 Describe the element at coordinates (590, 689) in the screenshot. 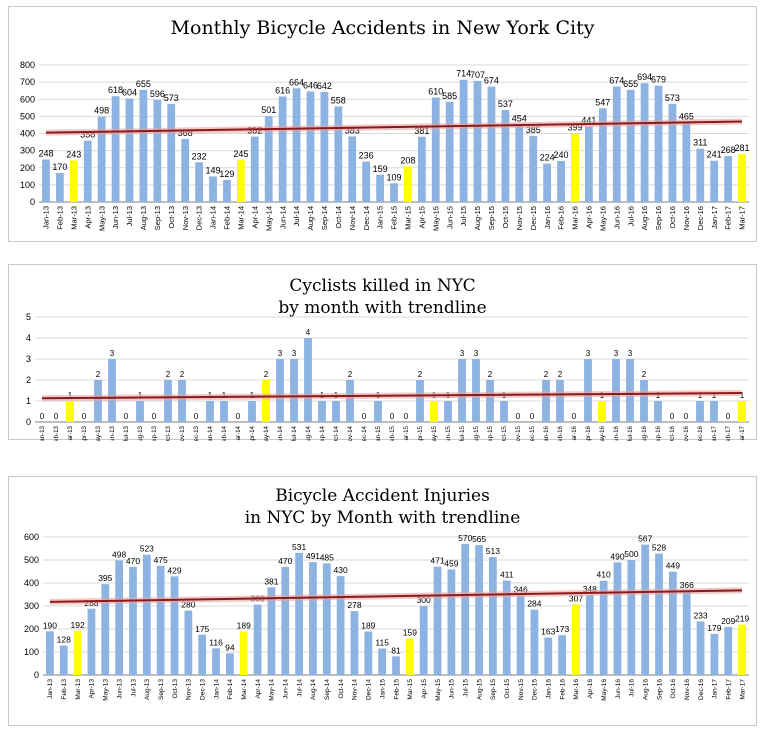

I see `x-tick-label: Apr-16` at that location.